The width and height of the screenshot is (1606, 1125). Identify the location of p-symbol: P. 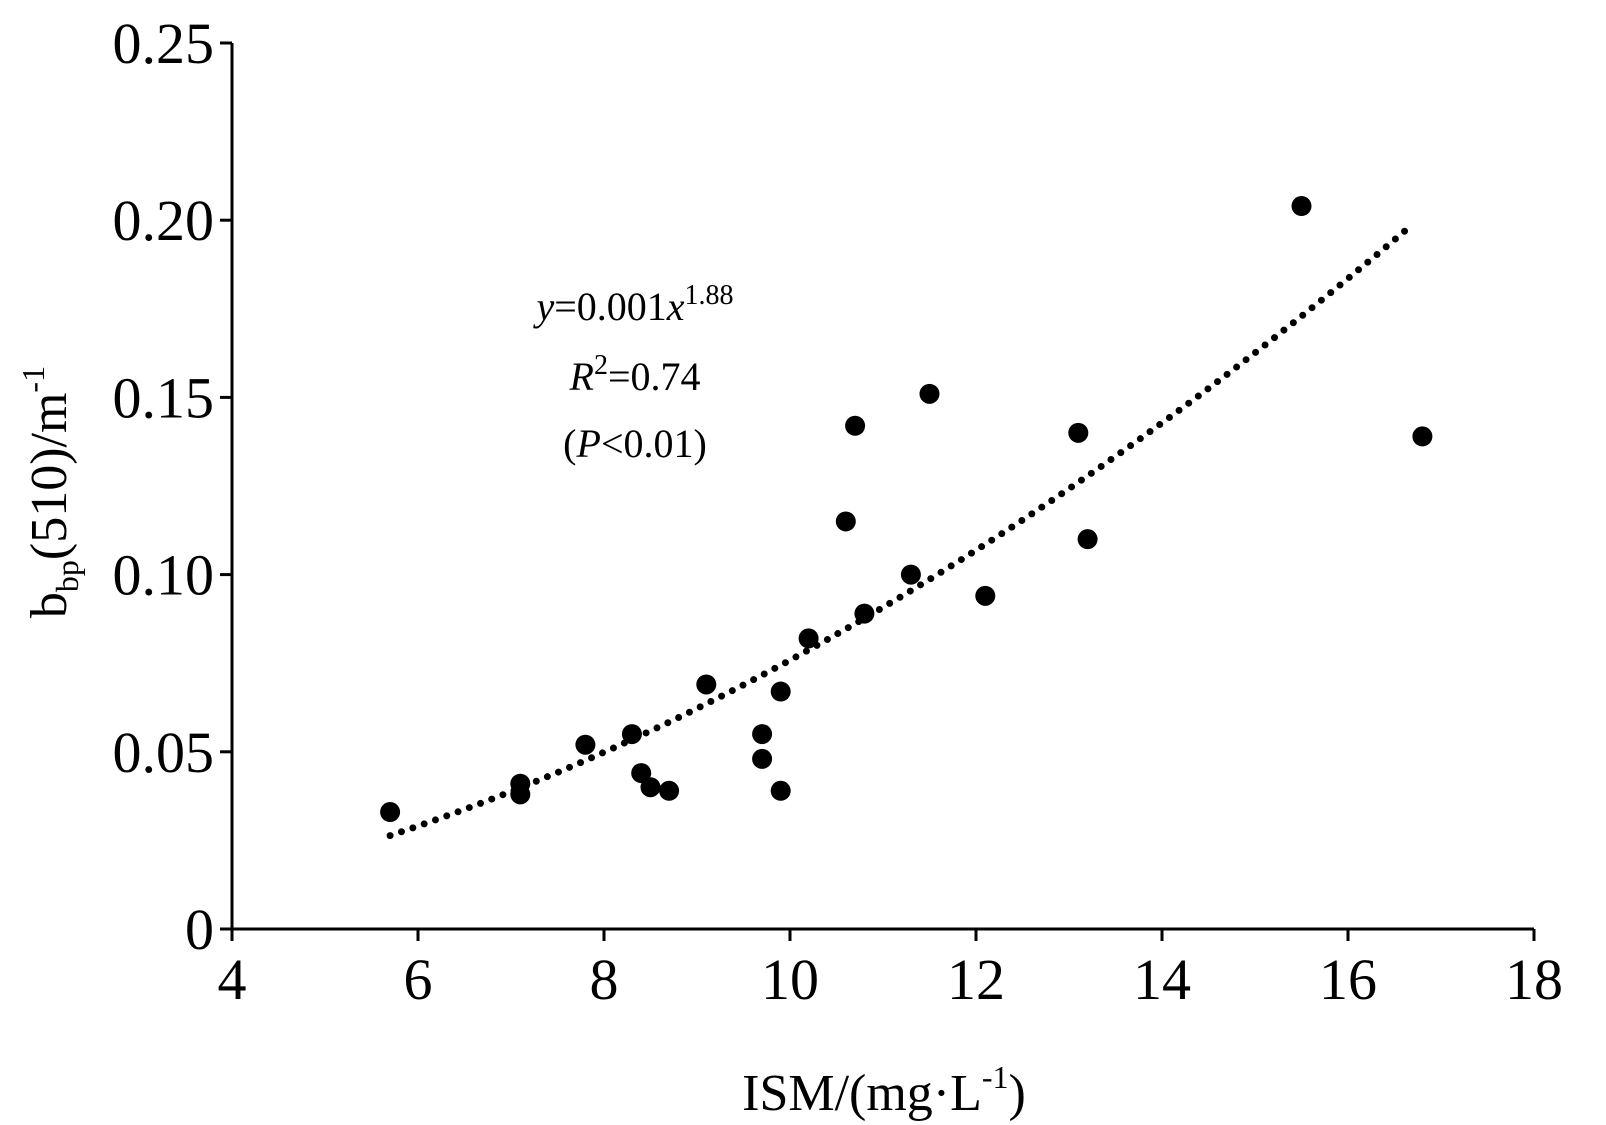
(588, 443).